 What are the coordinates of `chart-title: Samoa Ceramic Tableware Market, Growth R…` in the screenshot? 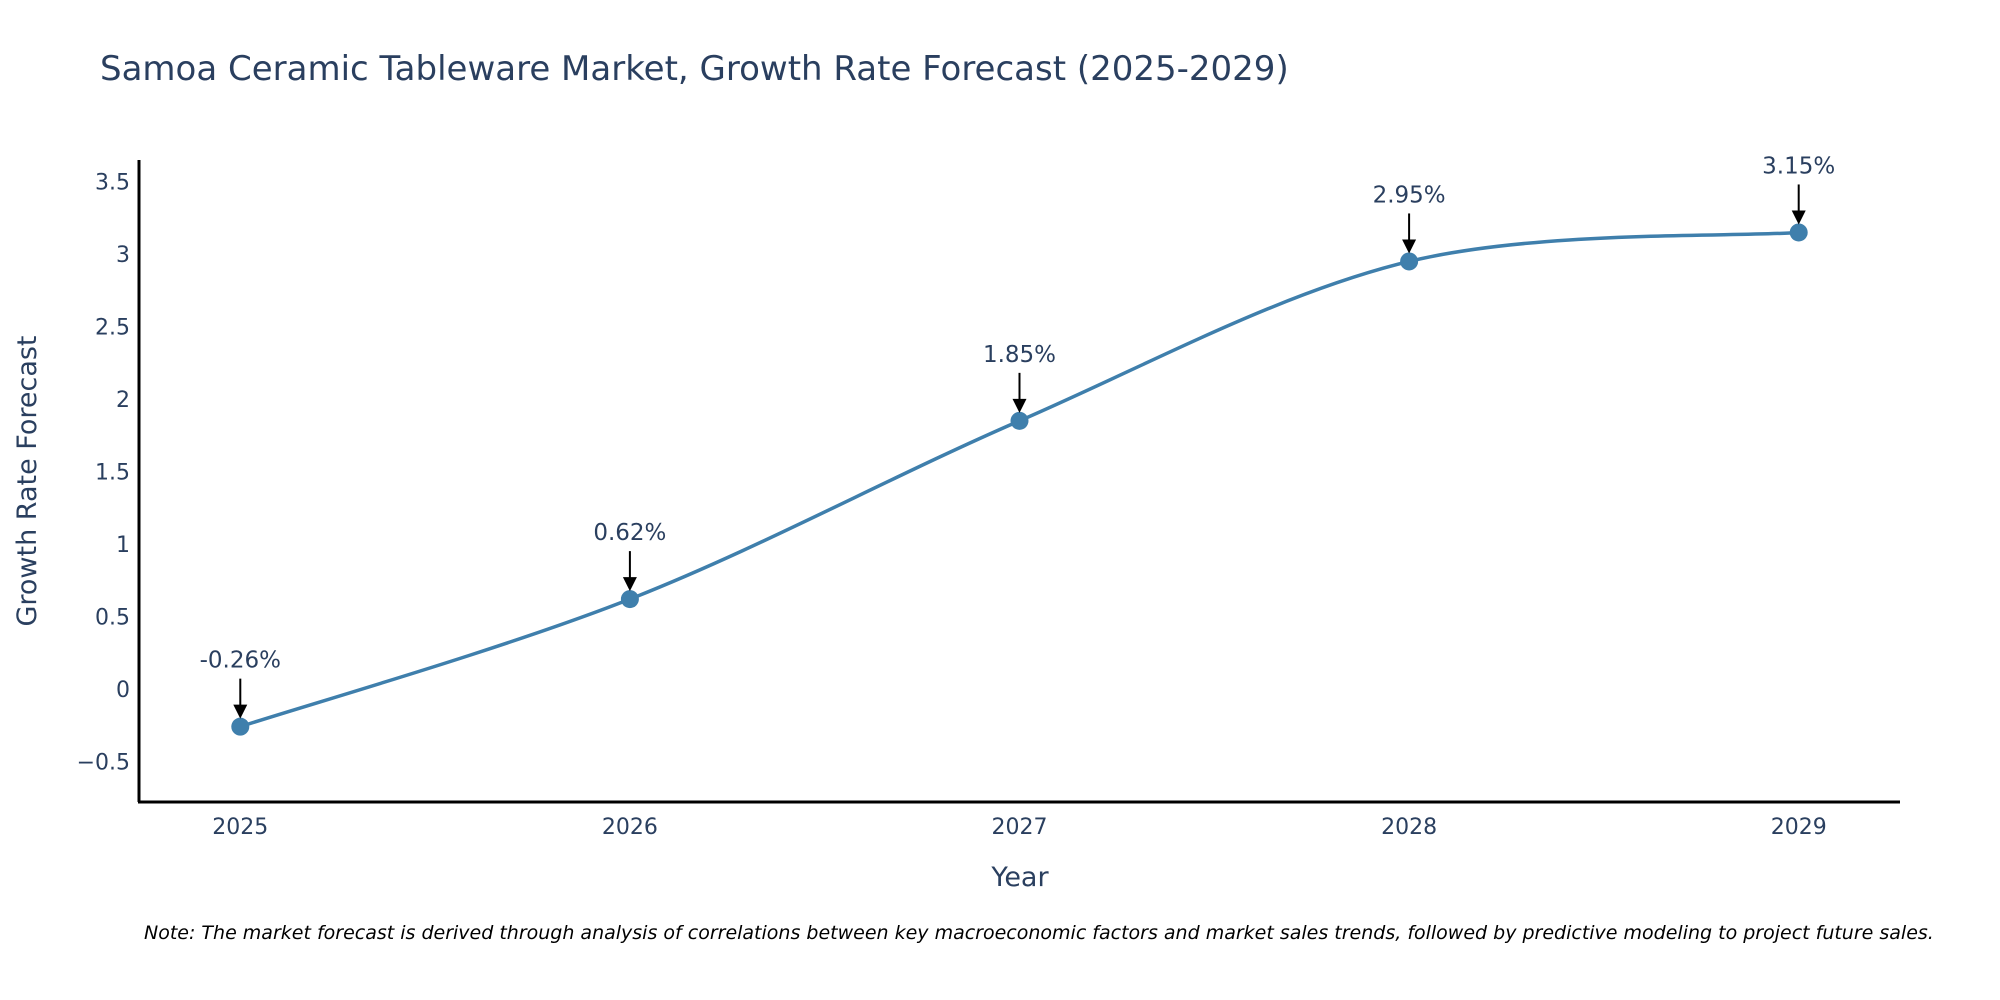 It's located at (694, 69).